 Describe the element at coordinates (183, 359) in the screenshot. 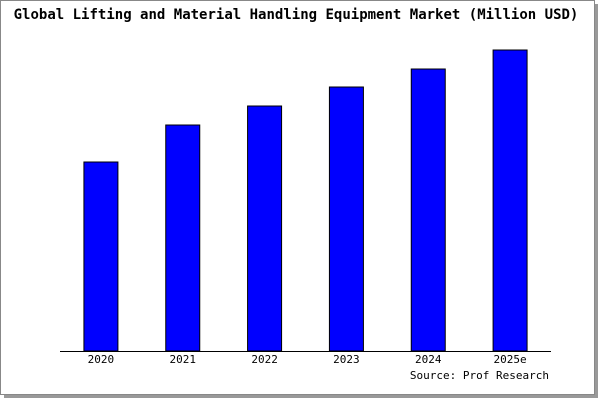

I see `x-tick-label: 2021` at that location.